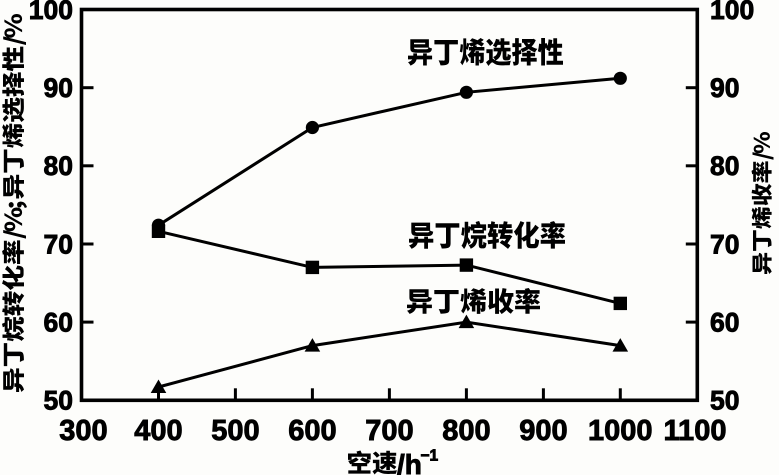  Describe the element at coordinates (389, 431) in the screenshot. I see `svg-text: 700` at that location.